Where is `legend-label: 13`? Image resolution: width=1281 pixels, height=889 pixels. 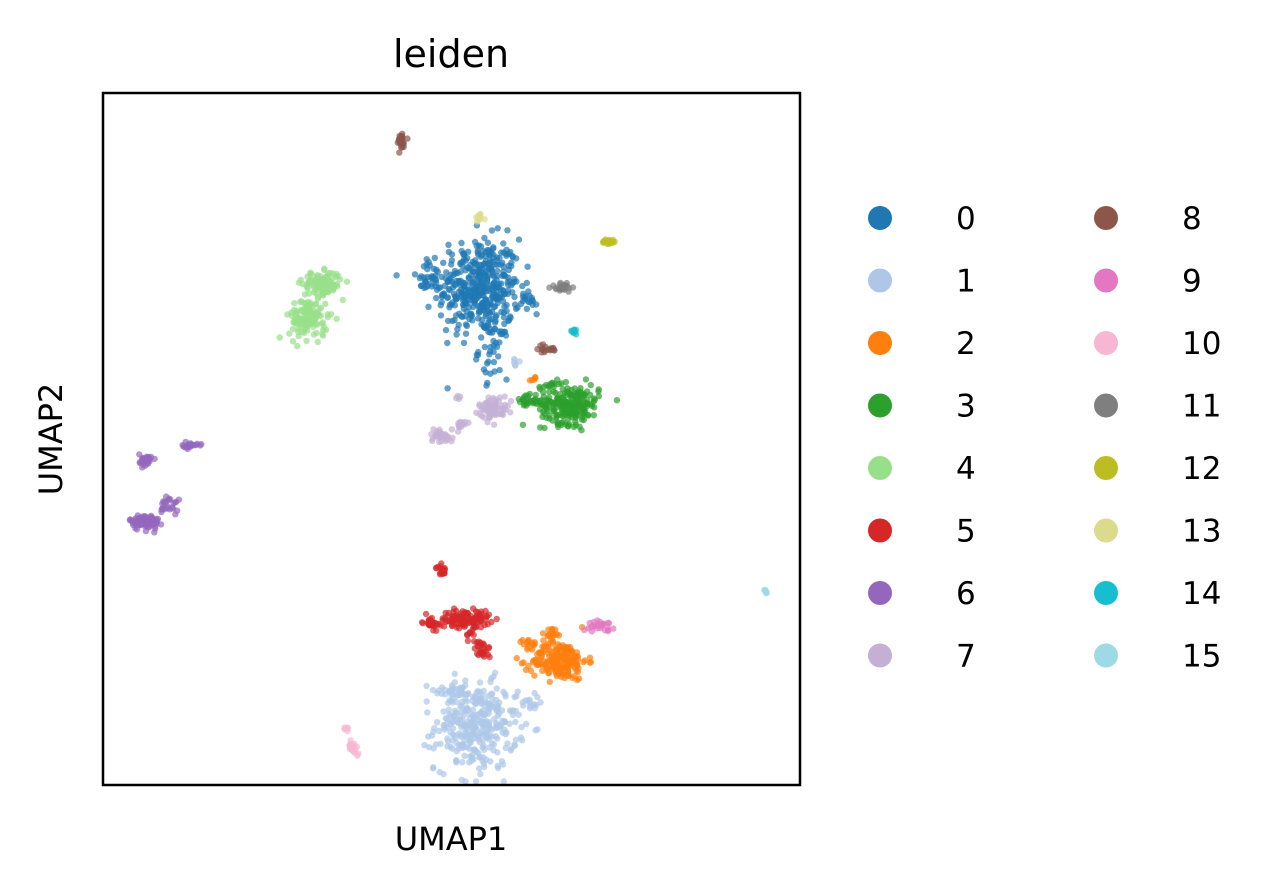 legend-label: 13 is located at coordinates (1201, 532).